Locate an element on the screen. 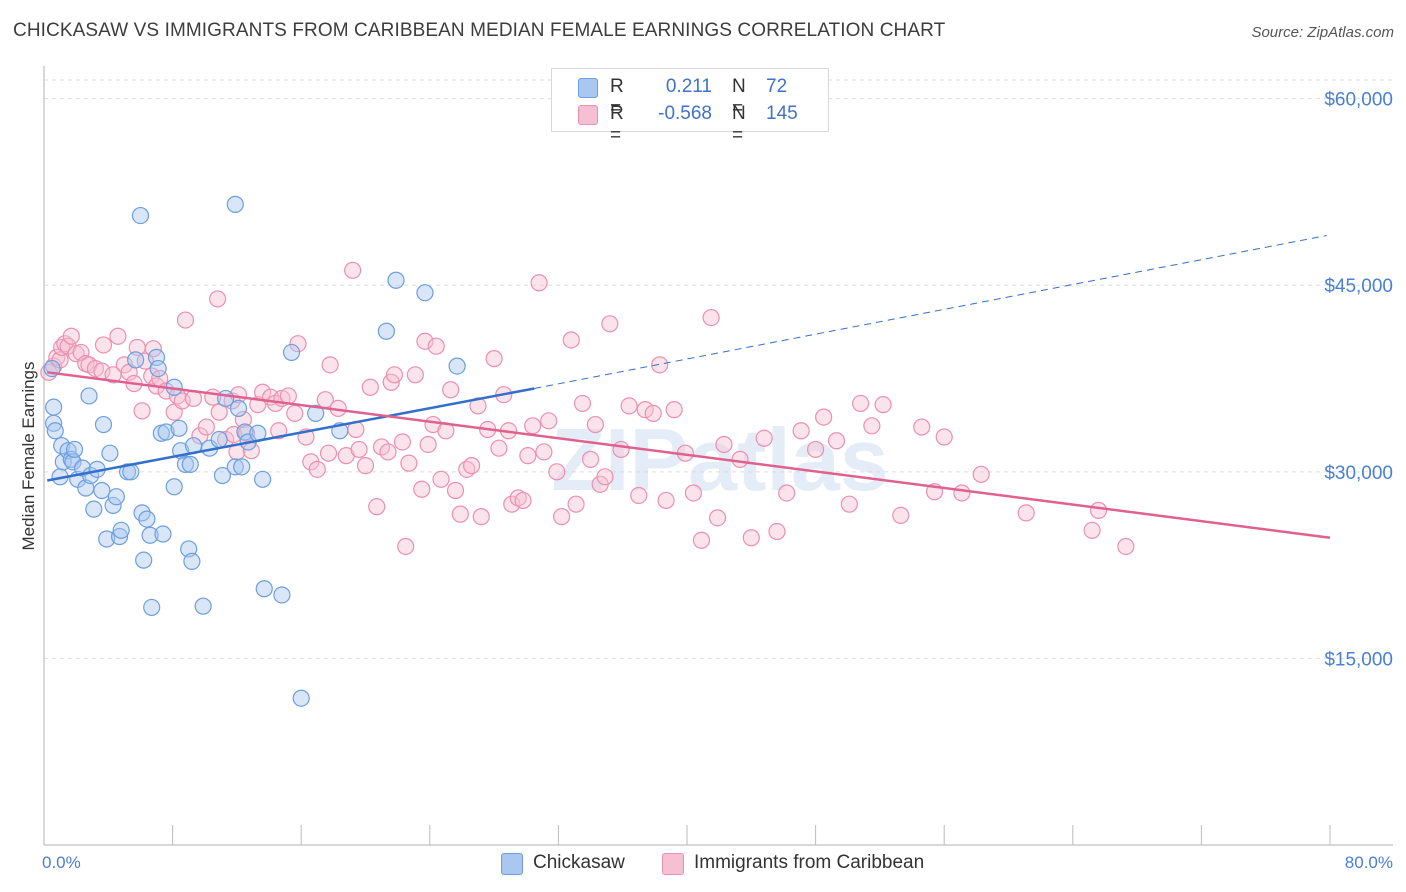 This screenshot has height=892, width=1406. legend-r-value: -0.568 is located at coordinates (685, 113).